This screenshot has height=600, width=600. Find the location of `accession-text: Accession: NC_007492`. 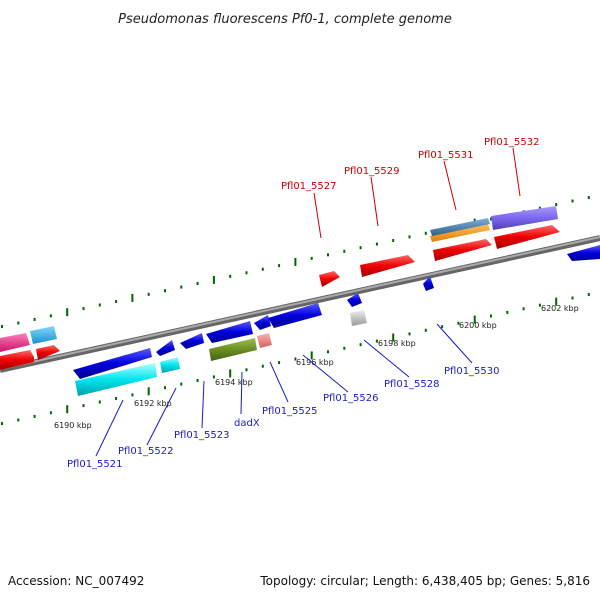

accession-text: Accession: NC_007492 is located at coordinates (76, 581).